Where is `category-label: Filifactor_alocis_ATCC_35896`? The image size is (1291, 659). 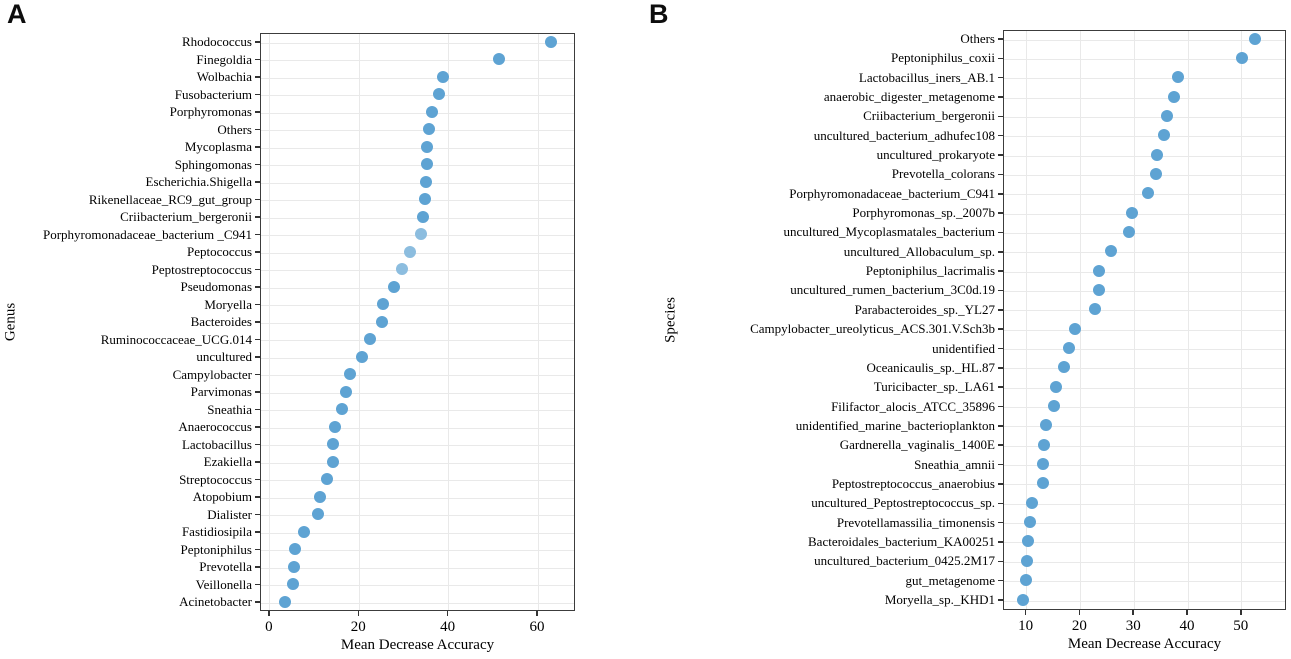
category-label: Filifactor_alocis_ATCC_35896 is located at coordinates (913, 406).